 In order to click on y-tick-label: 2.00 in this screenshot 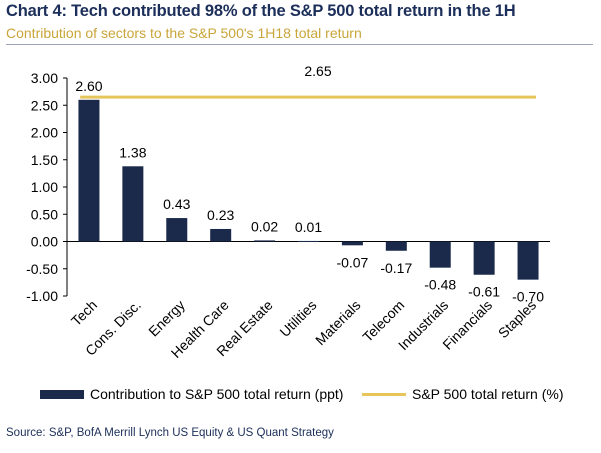, I will do `click(44, 133)`.